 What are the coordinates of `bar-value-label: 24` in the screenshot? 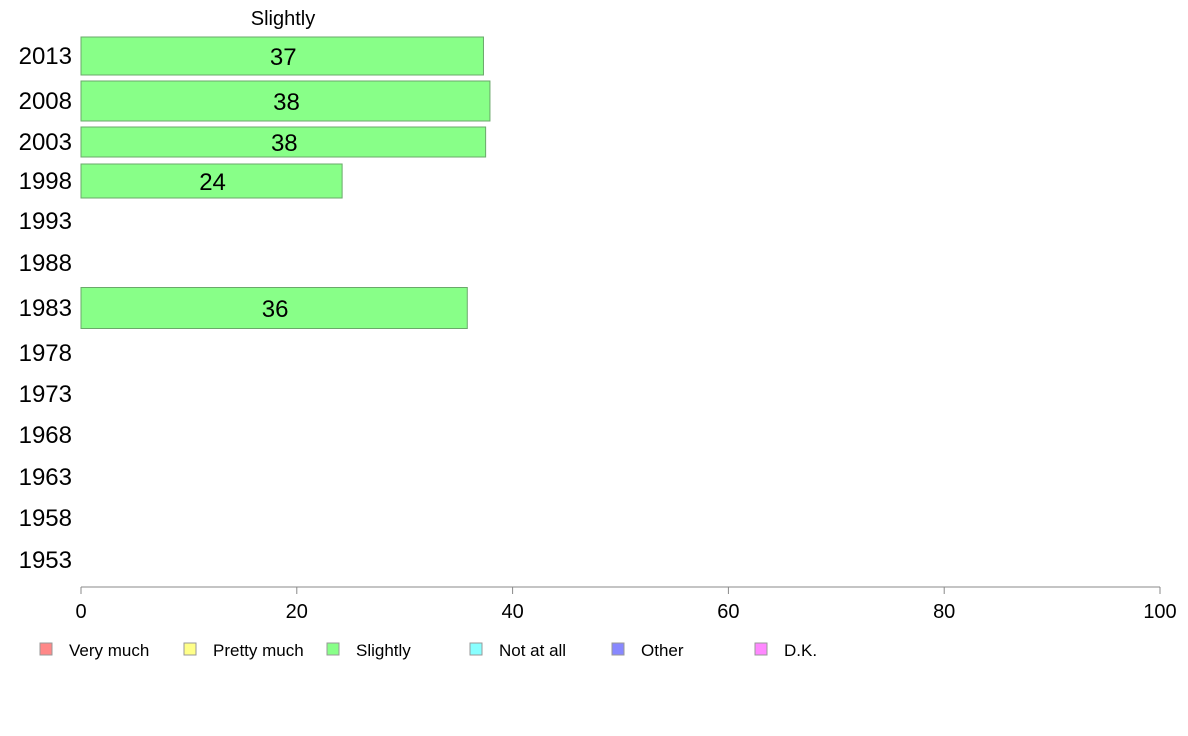 It's located at (212, 182).